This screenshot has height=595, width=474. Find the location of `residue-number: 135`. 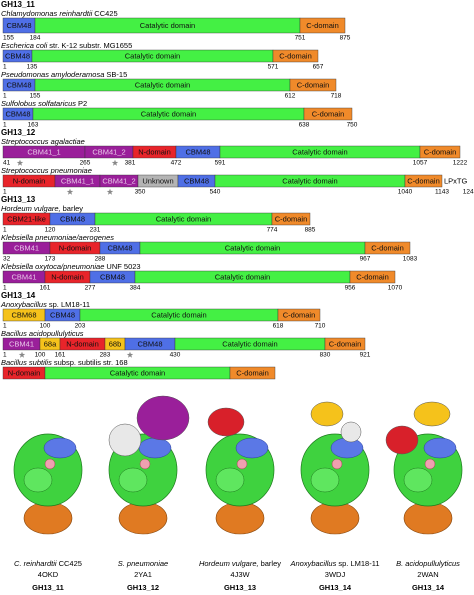

residue-number: 135 is located at coordinates (32, 67).